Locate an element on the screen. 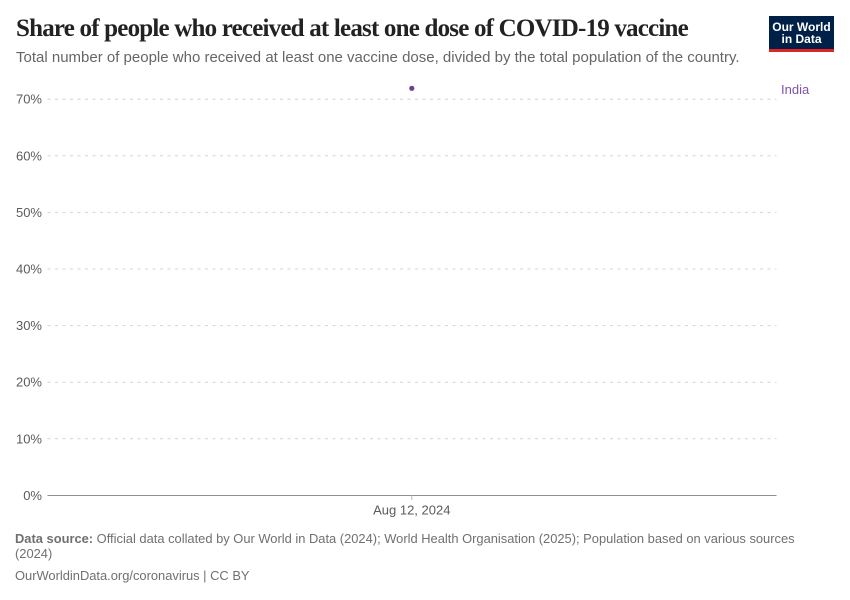 This screenshot has width=850, height=600. svg-text: 40% is located at coordinates (29, 269).